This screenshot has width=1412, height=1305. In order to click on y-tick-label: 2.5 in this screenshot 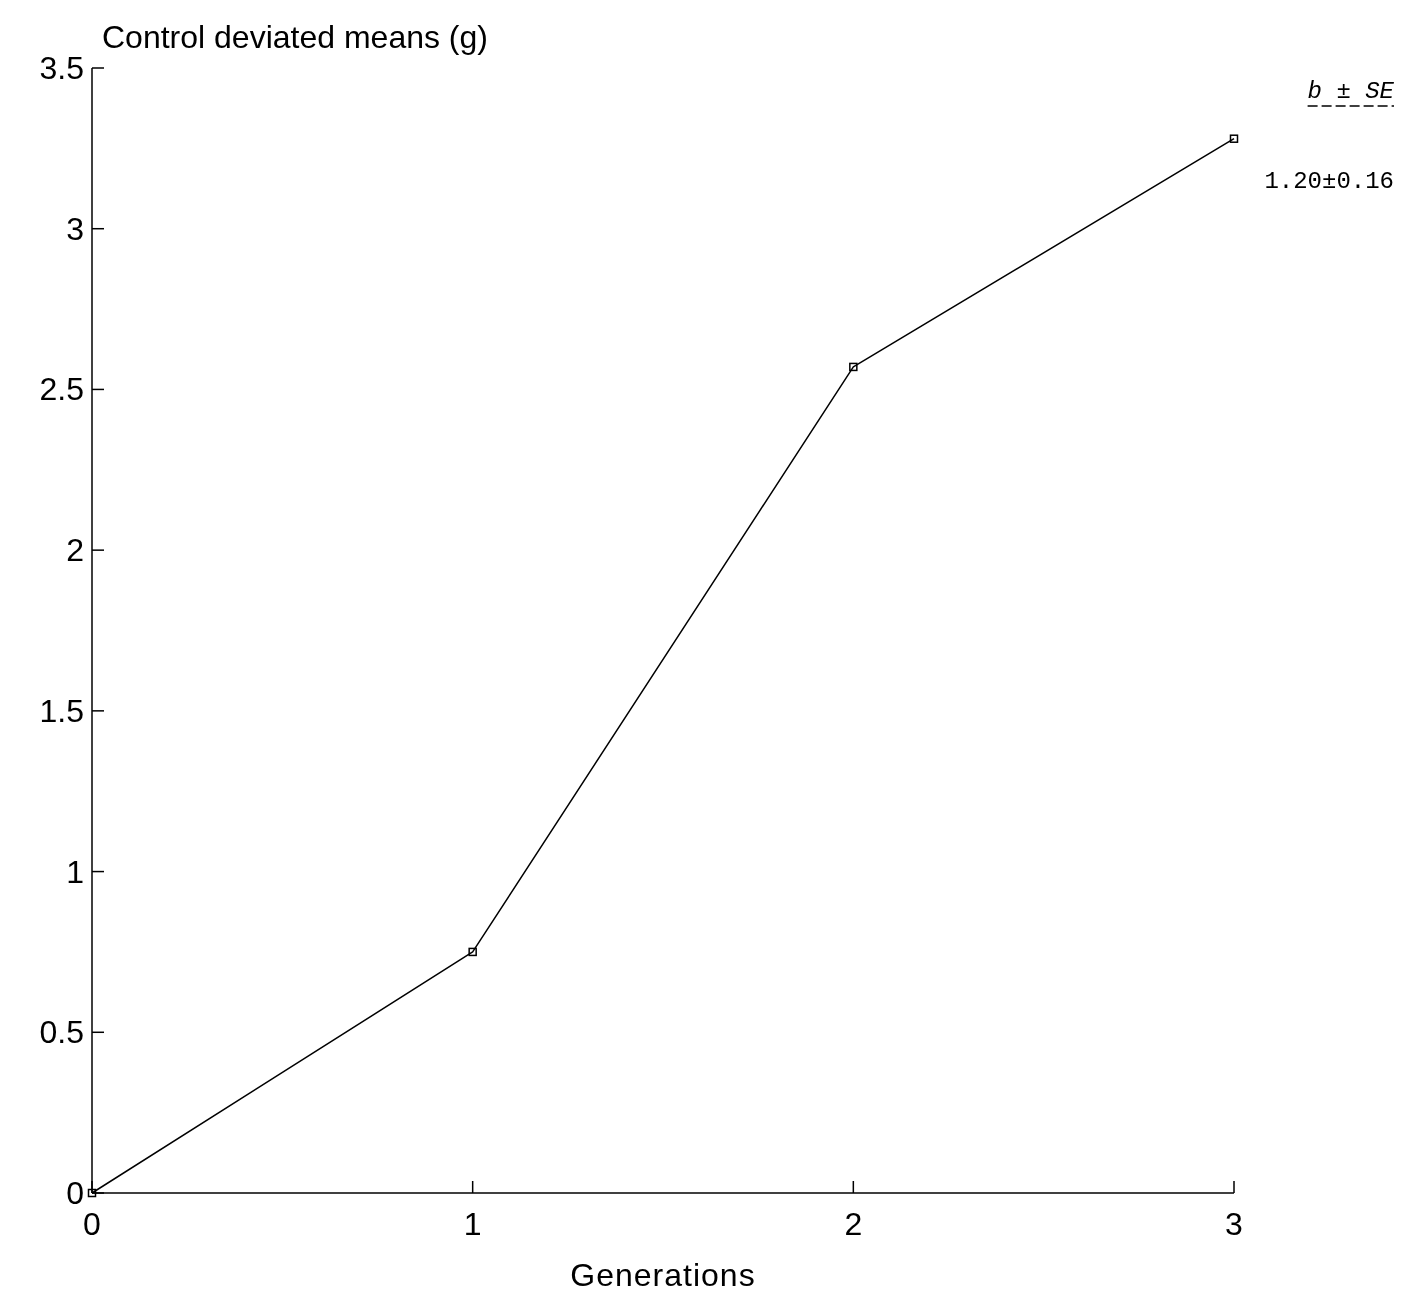, I will do `click(61, 389)`.